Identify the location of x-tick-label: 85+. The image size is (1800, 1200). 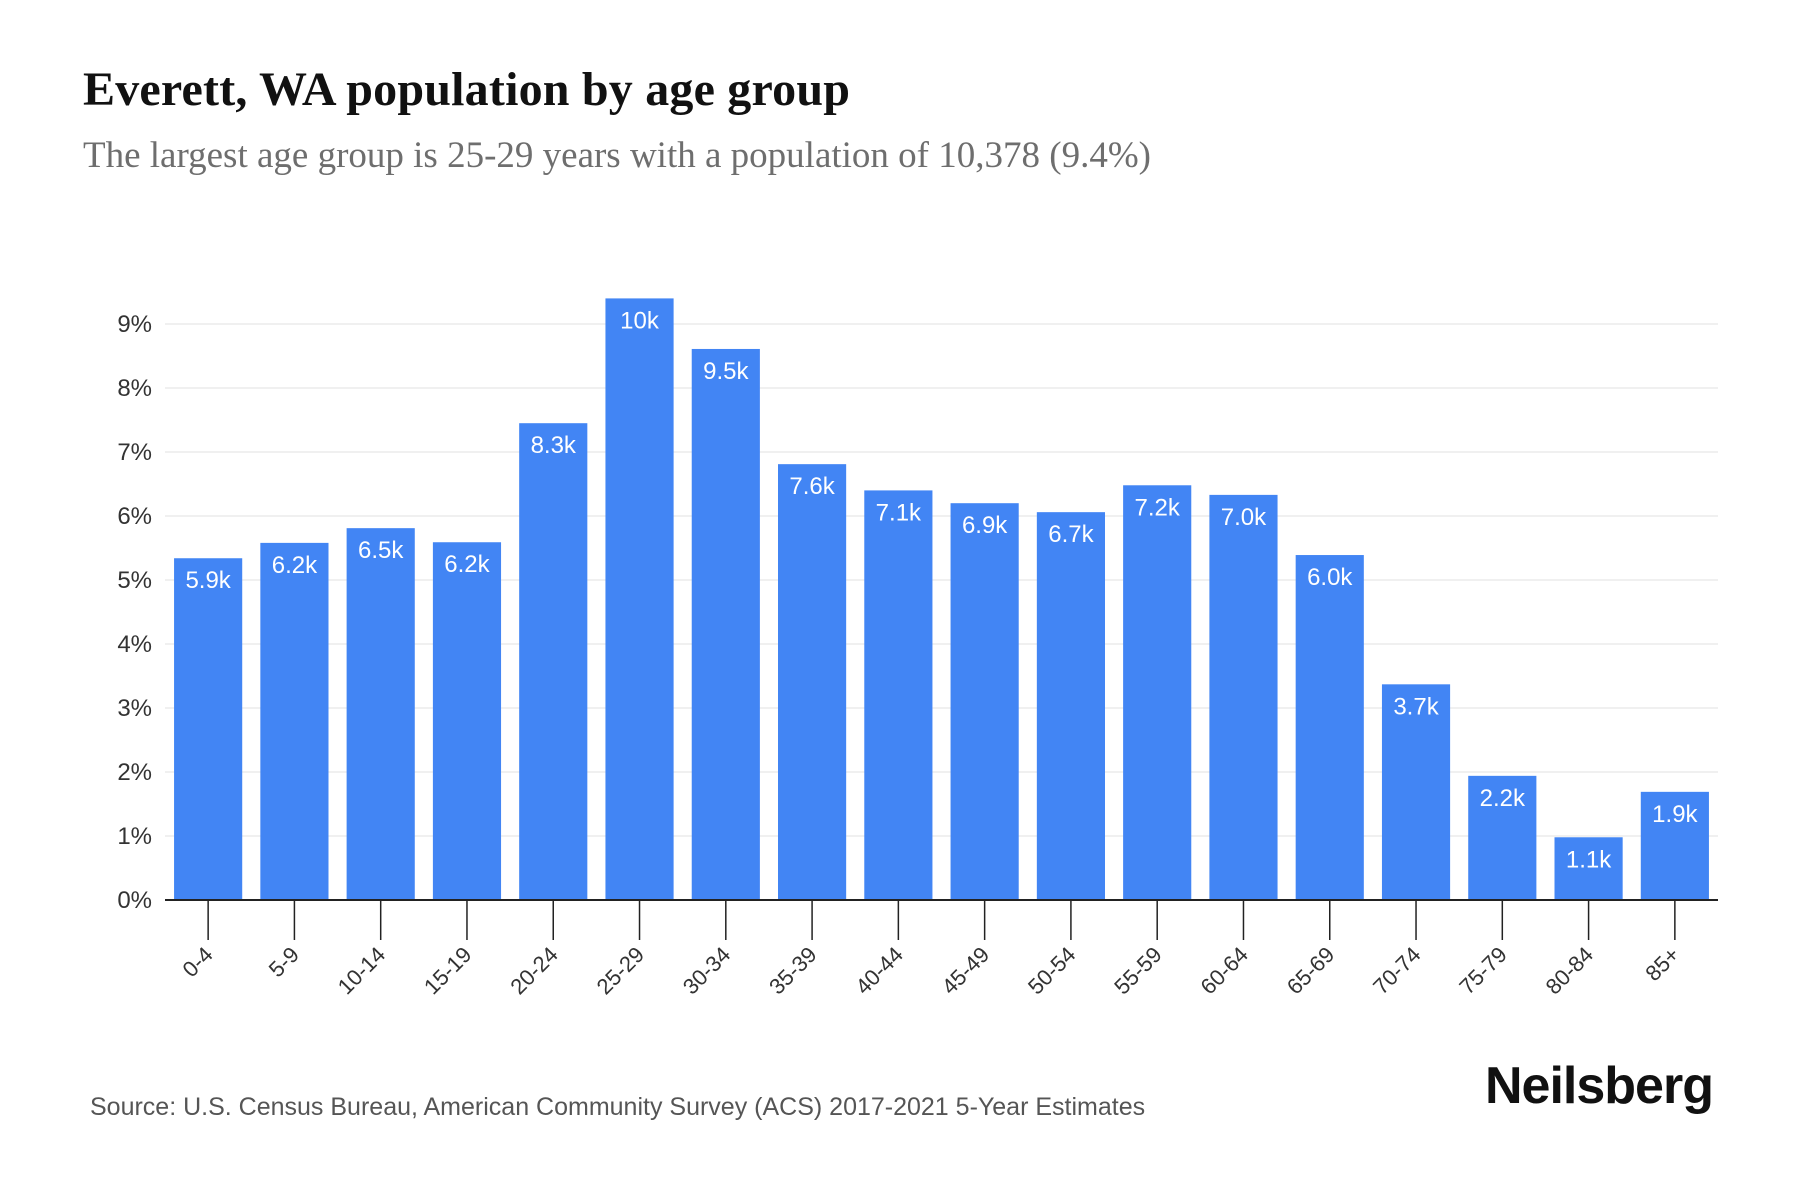
(1662, 964).